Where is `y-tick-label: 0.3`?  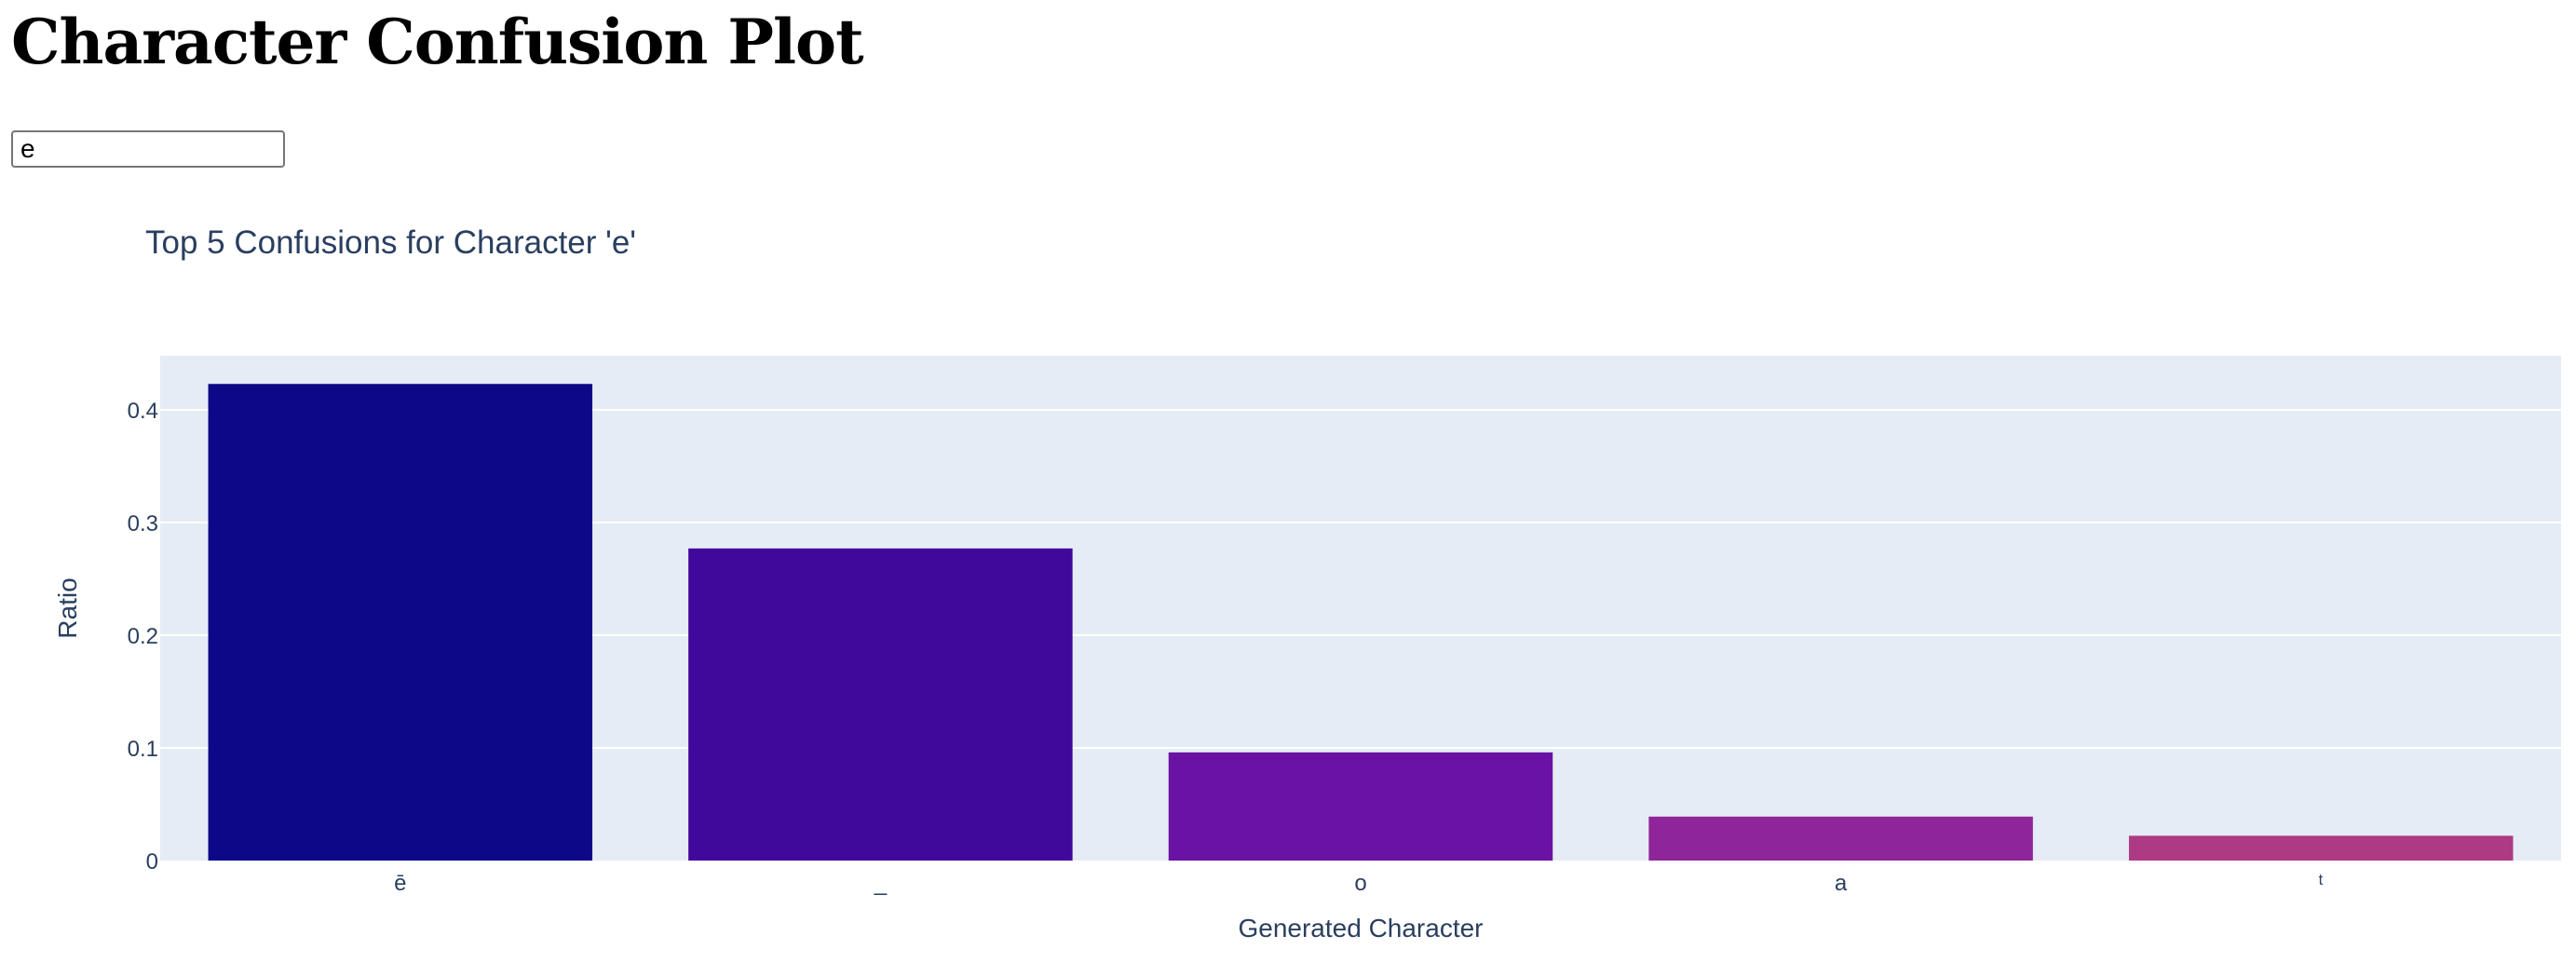 y-tick-label: 0.3 is located at coordinates (143, 523).